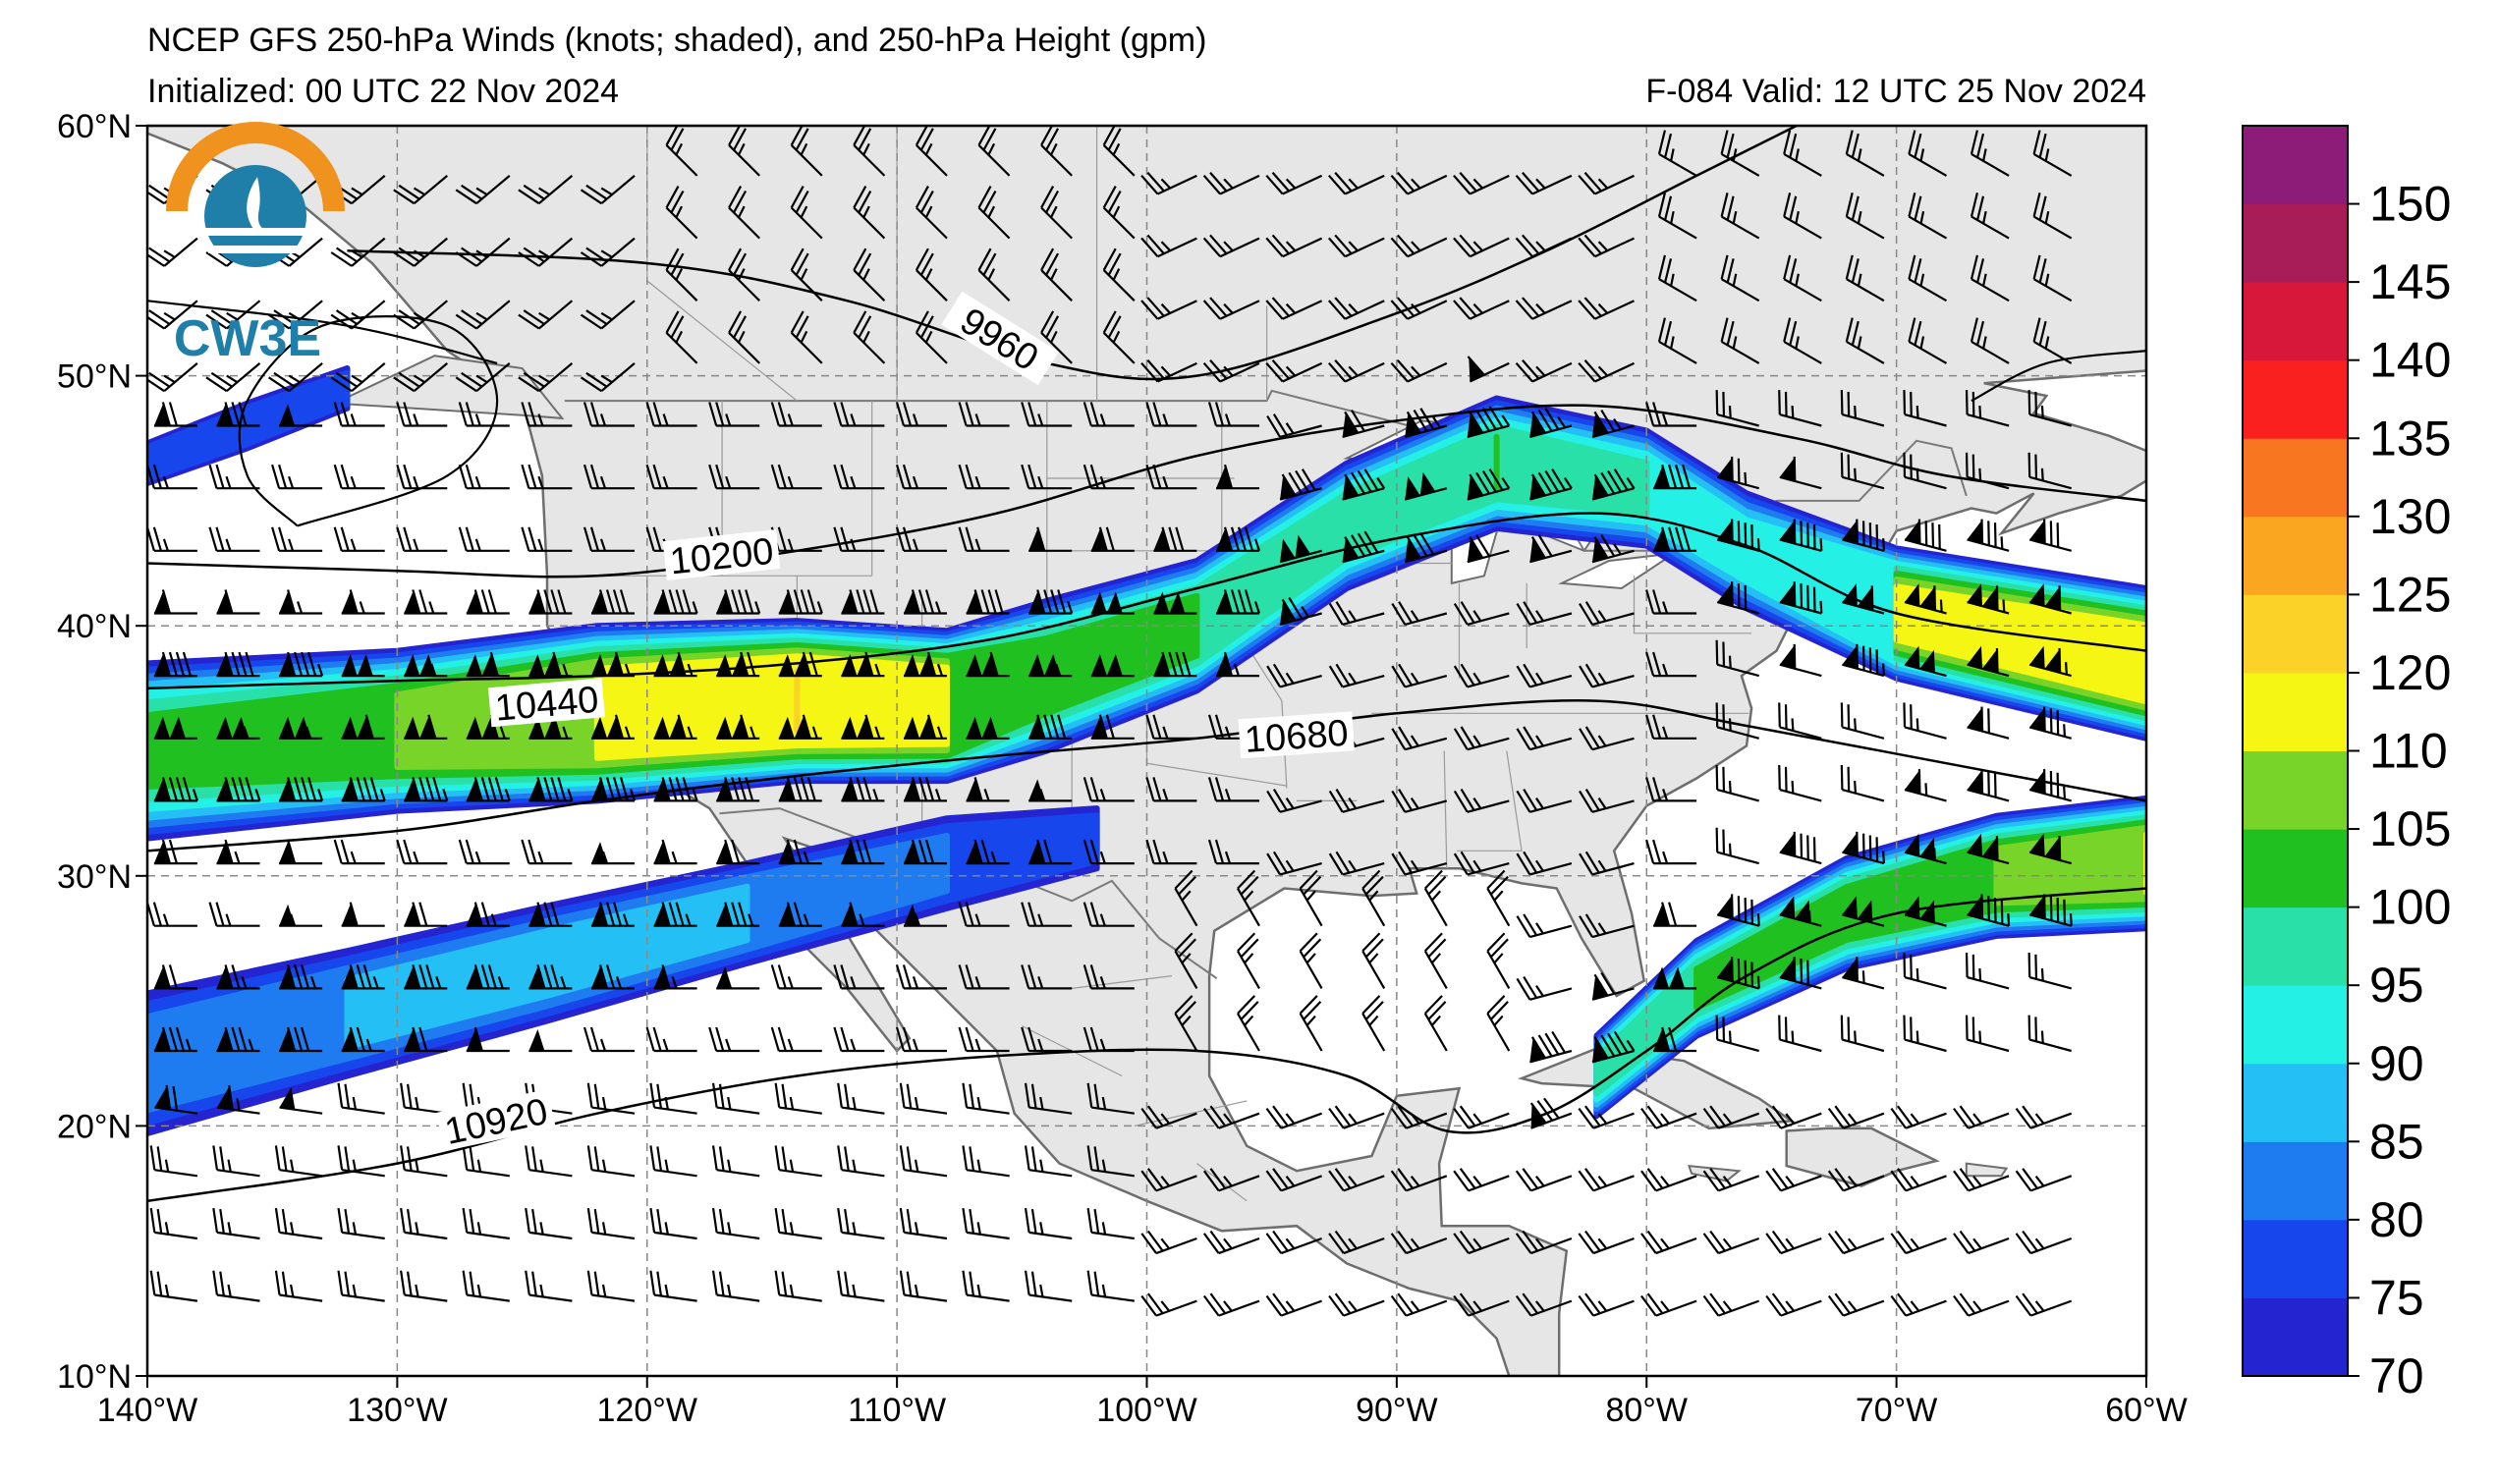 This screenshot has width=2498, height=1484. I want to click on colorbar-label: 140, so click(2410, 360).